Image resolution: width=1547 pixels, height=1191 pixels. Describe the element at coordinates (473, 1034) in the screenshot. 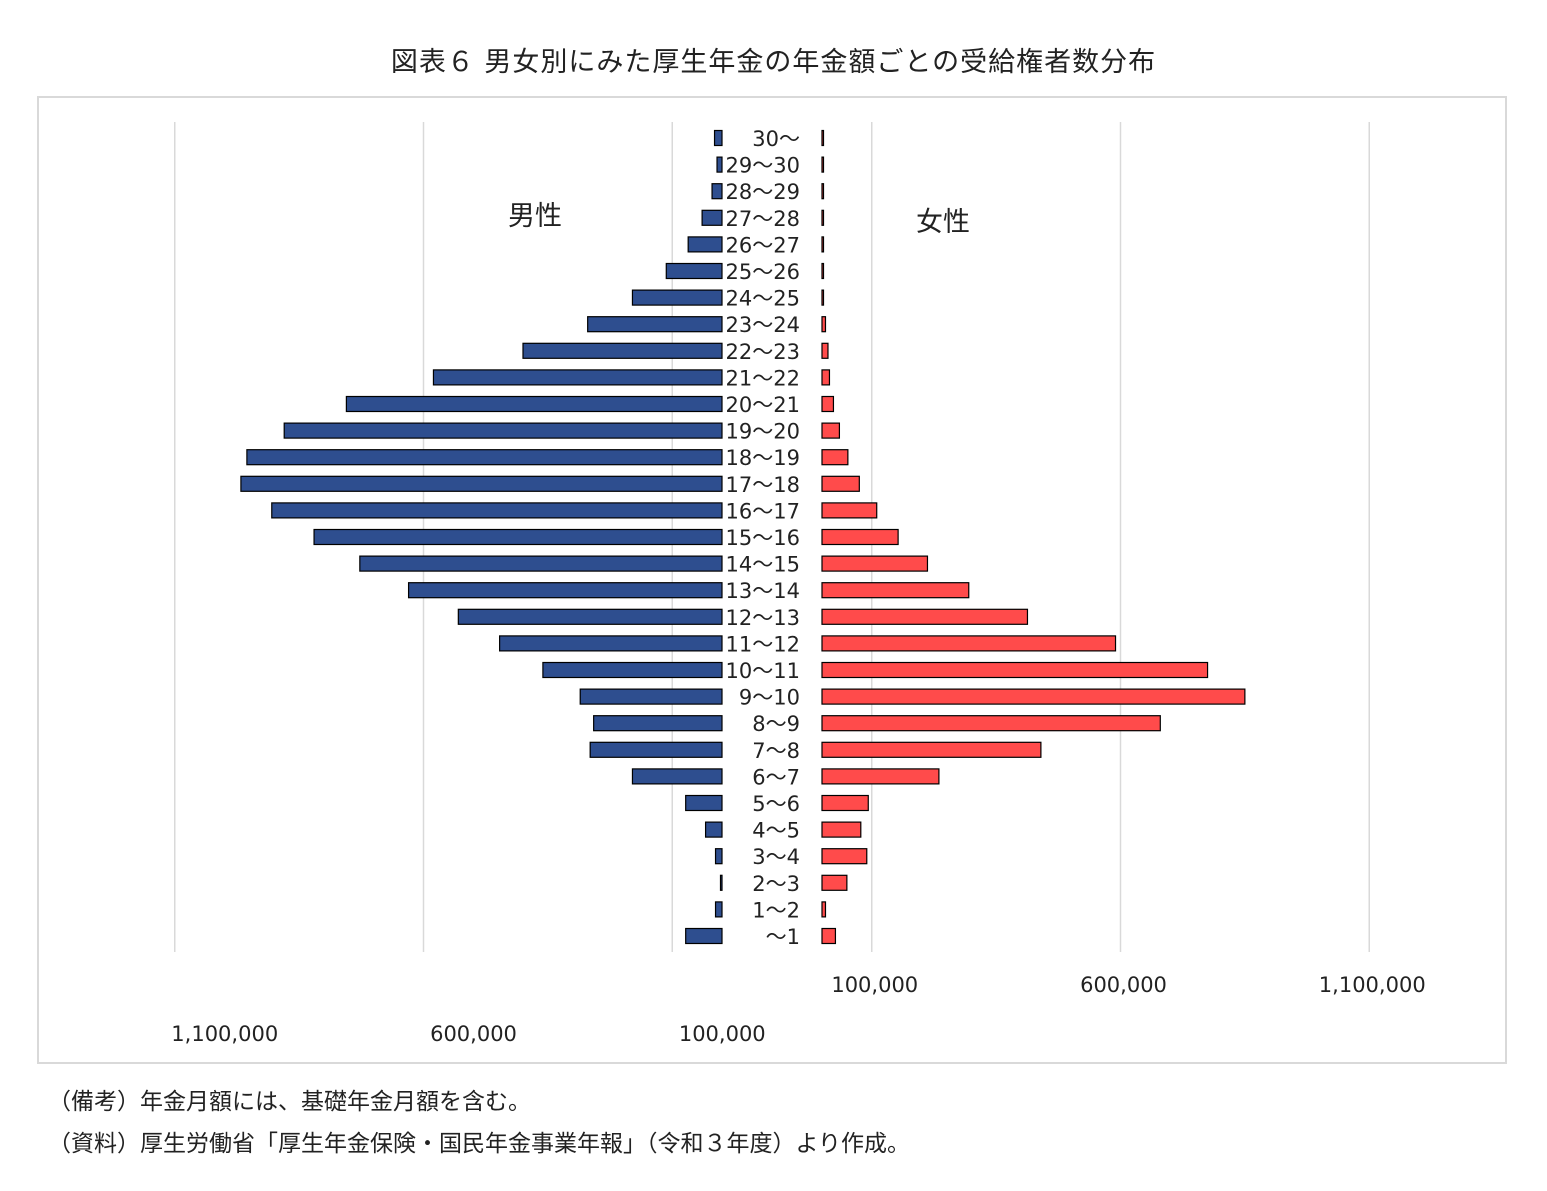

I see `x-tick-left: 600,000` at that location.